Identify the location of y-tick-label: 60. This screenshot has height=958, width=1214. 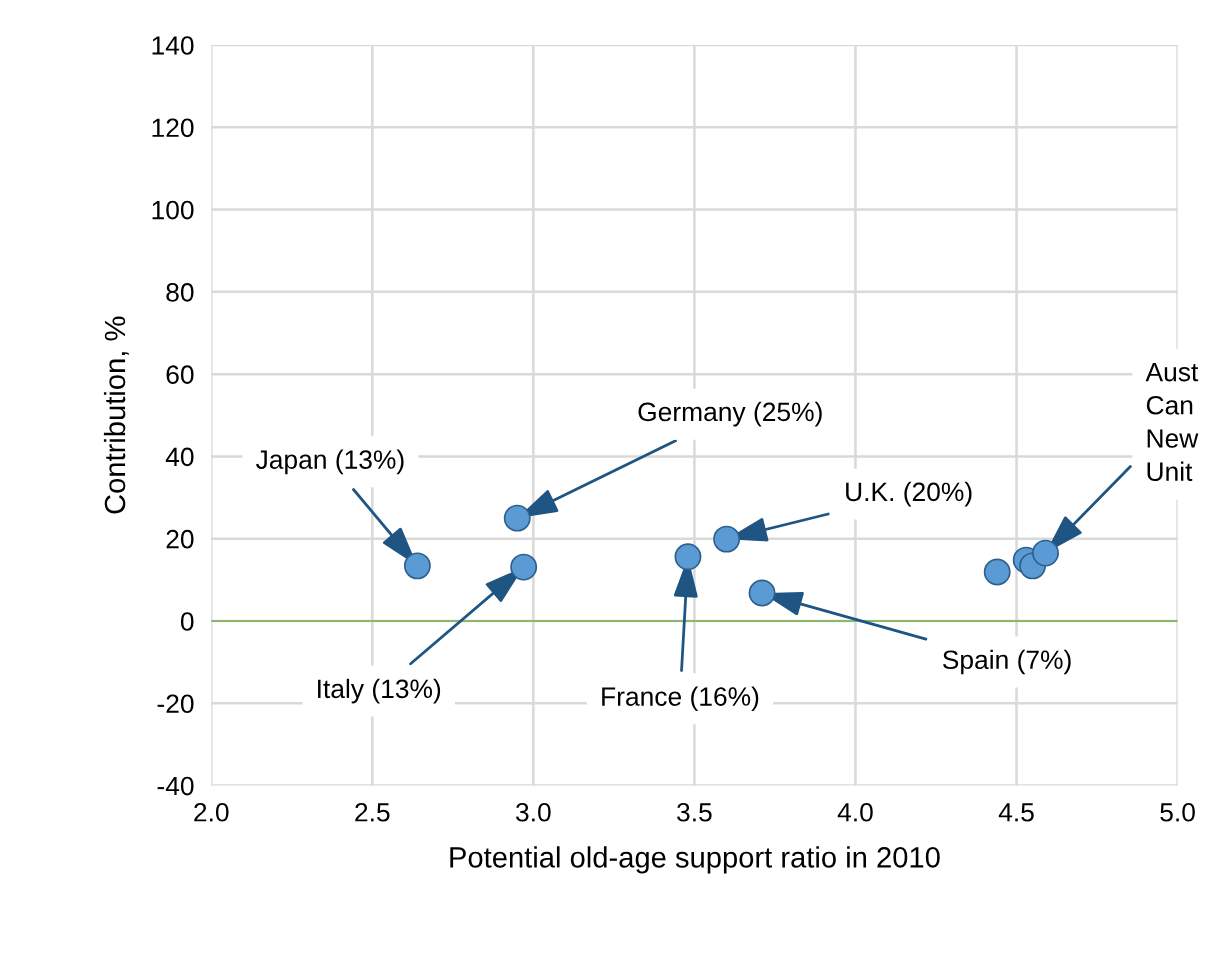
(180, 374).